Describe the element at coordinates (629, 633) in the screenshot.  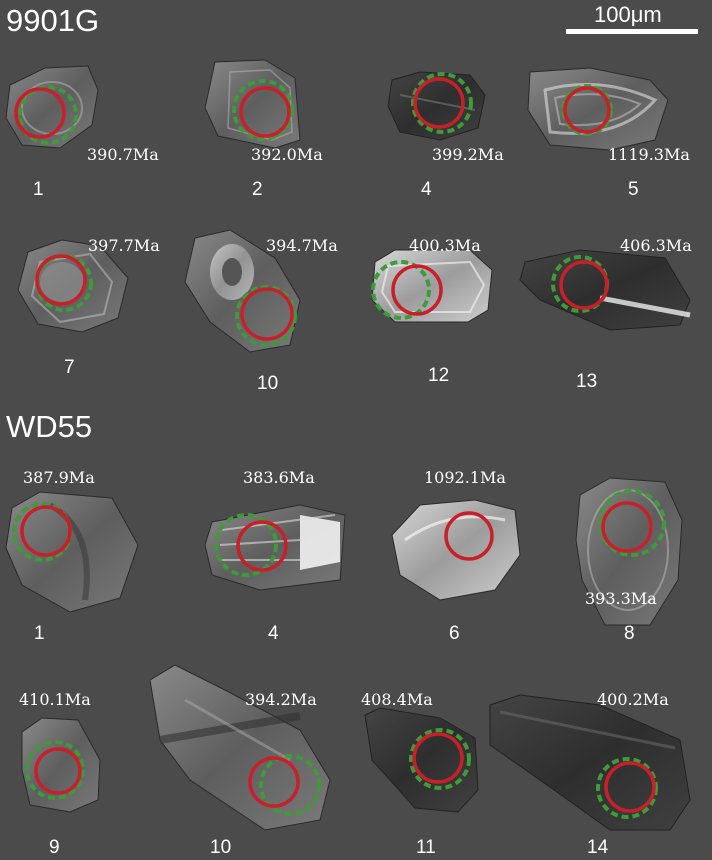
I see `grain-number: 8` at that location.